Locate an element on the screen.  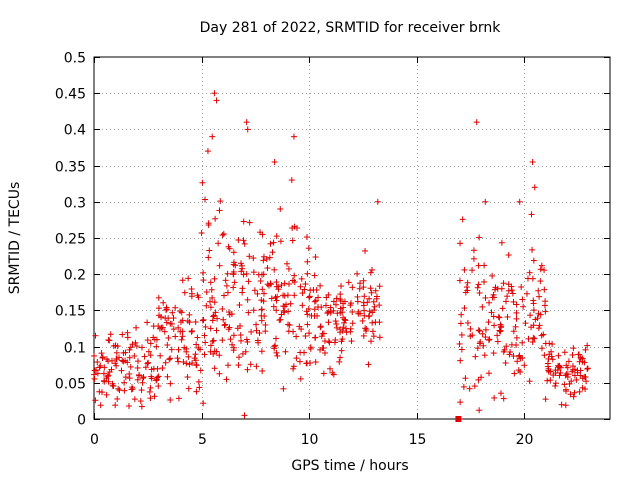
y-tick-label: 0.1 is located at coordinates (75, 349).